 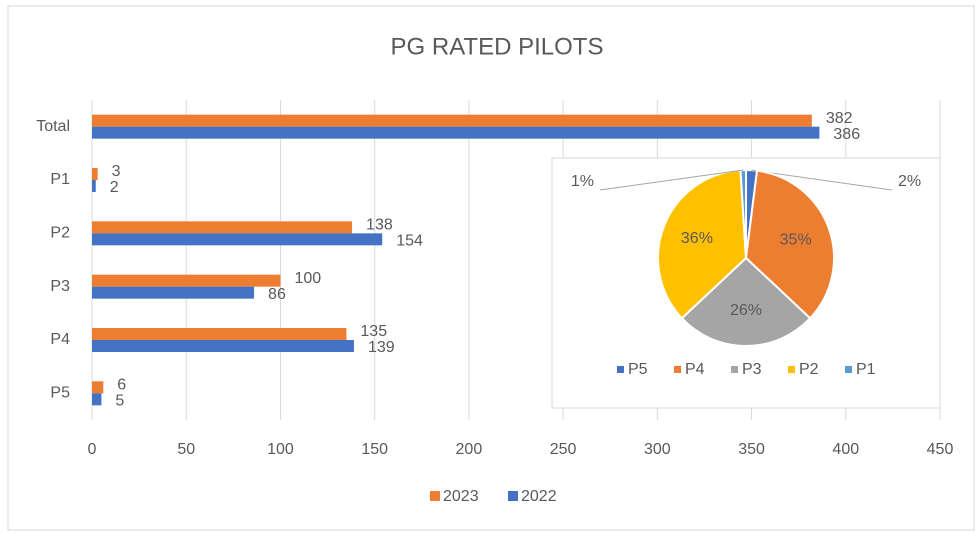 I want to click on data-label: 382, so click(x=839, y=118).